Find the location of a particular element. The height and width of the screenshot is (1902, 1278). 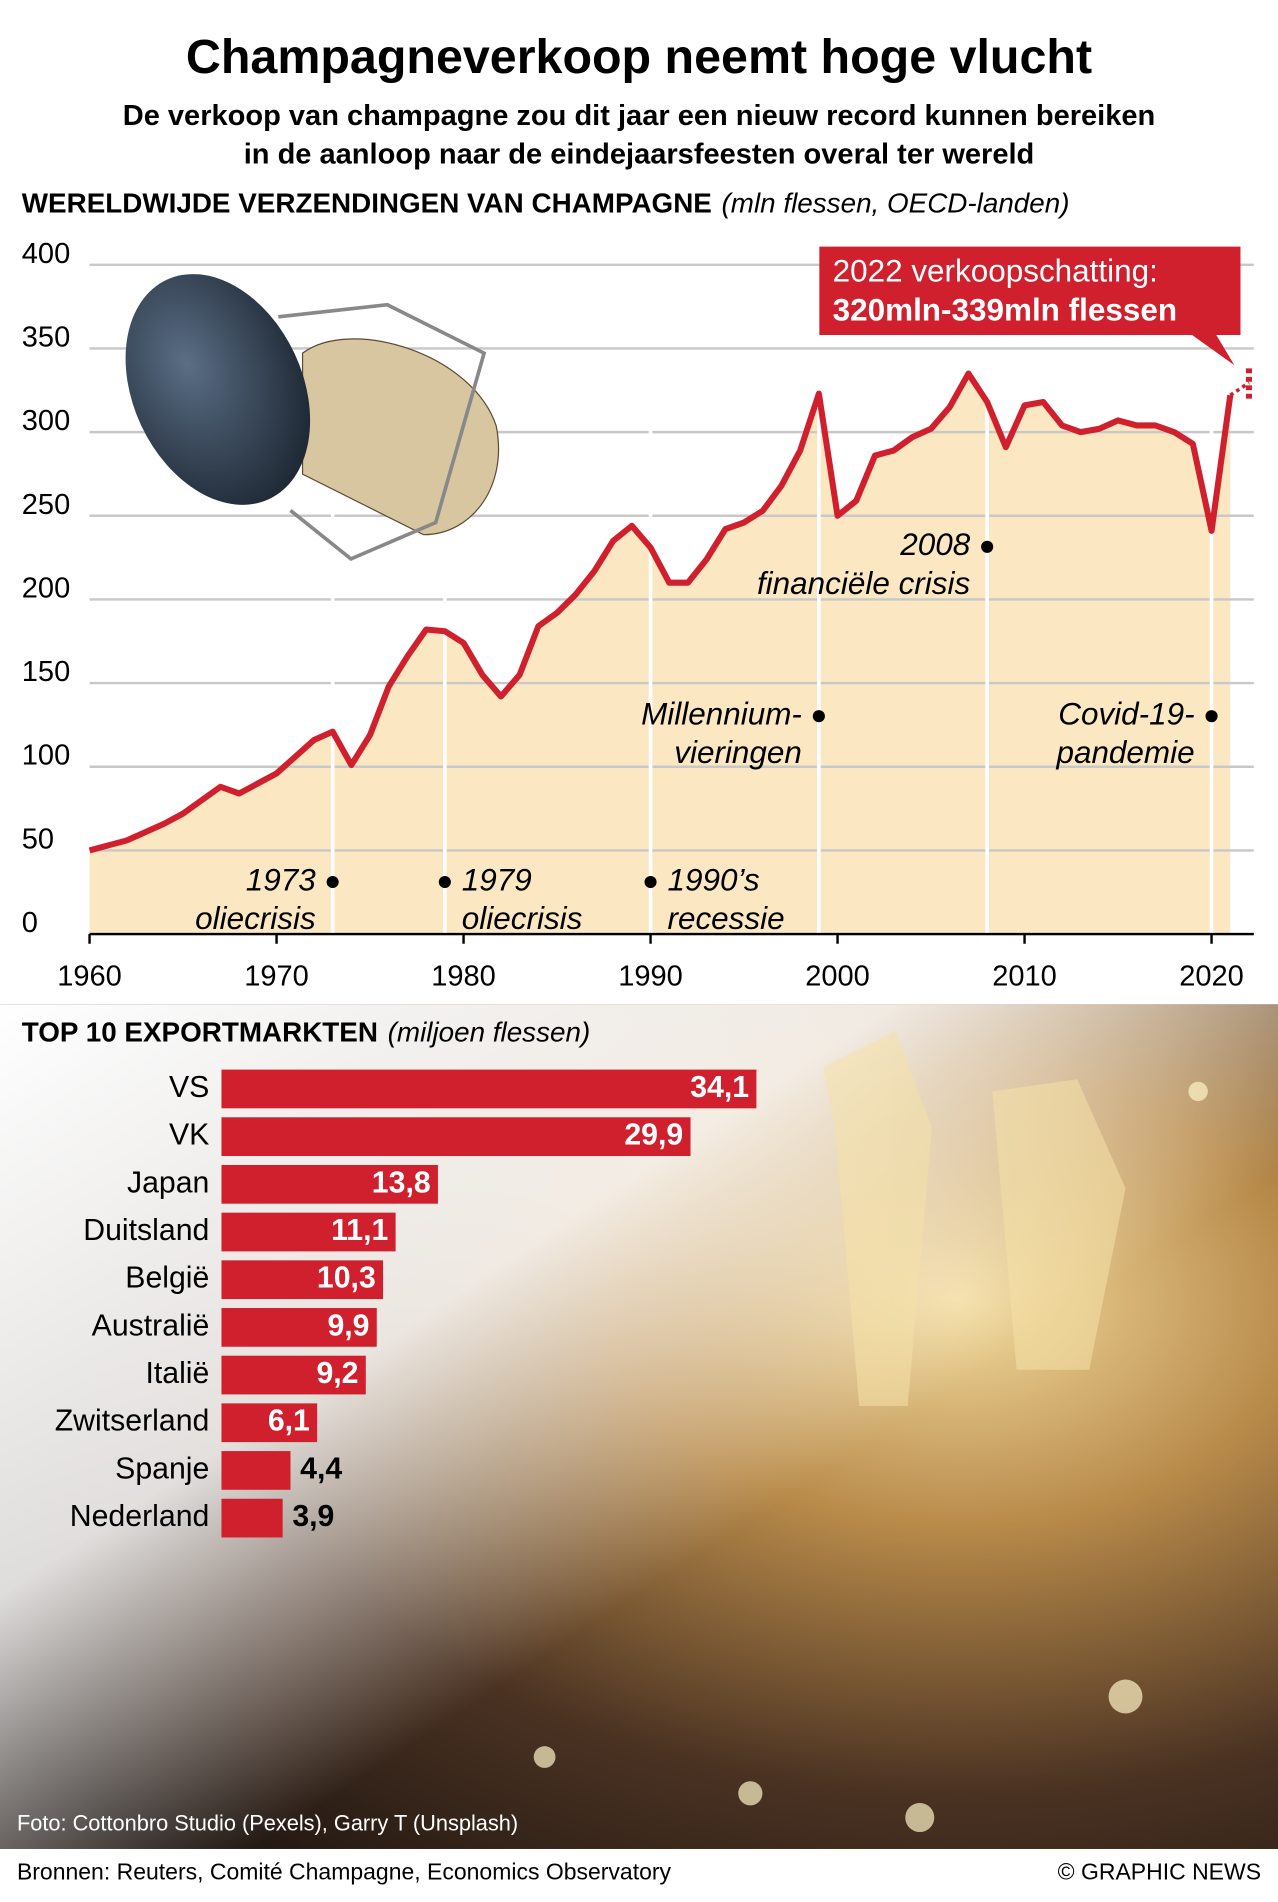

category-label: Australië is located at coordinates (151, 1325).